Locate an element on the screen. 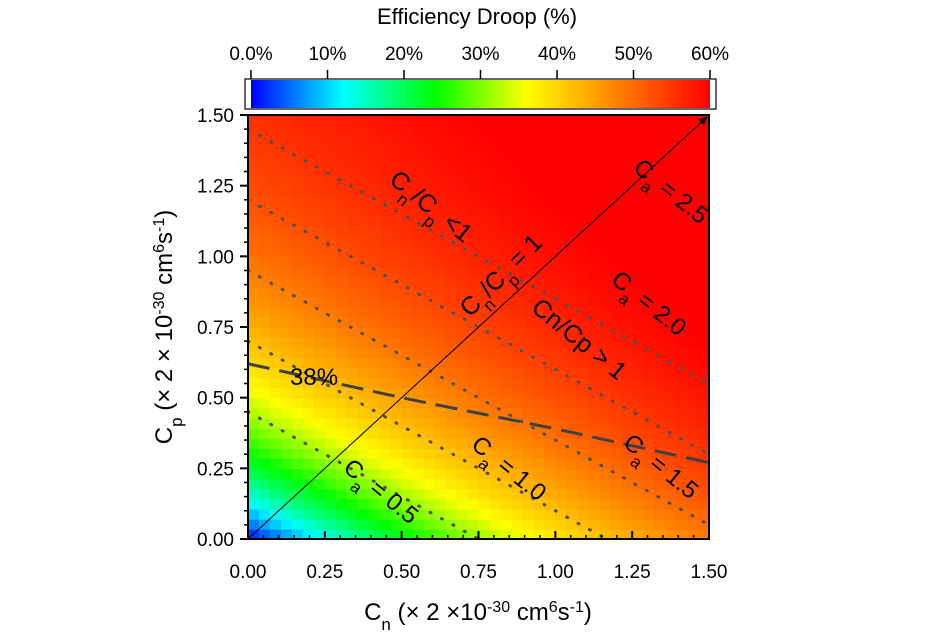  colorbar is located at coordinates (480, 94).